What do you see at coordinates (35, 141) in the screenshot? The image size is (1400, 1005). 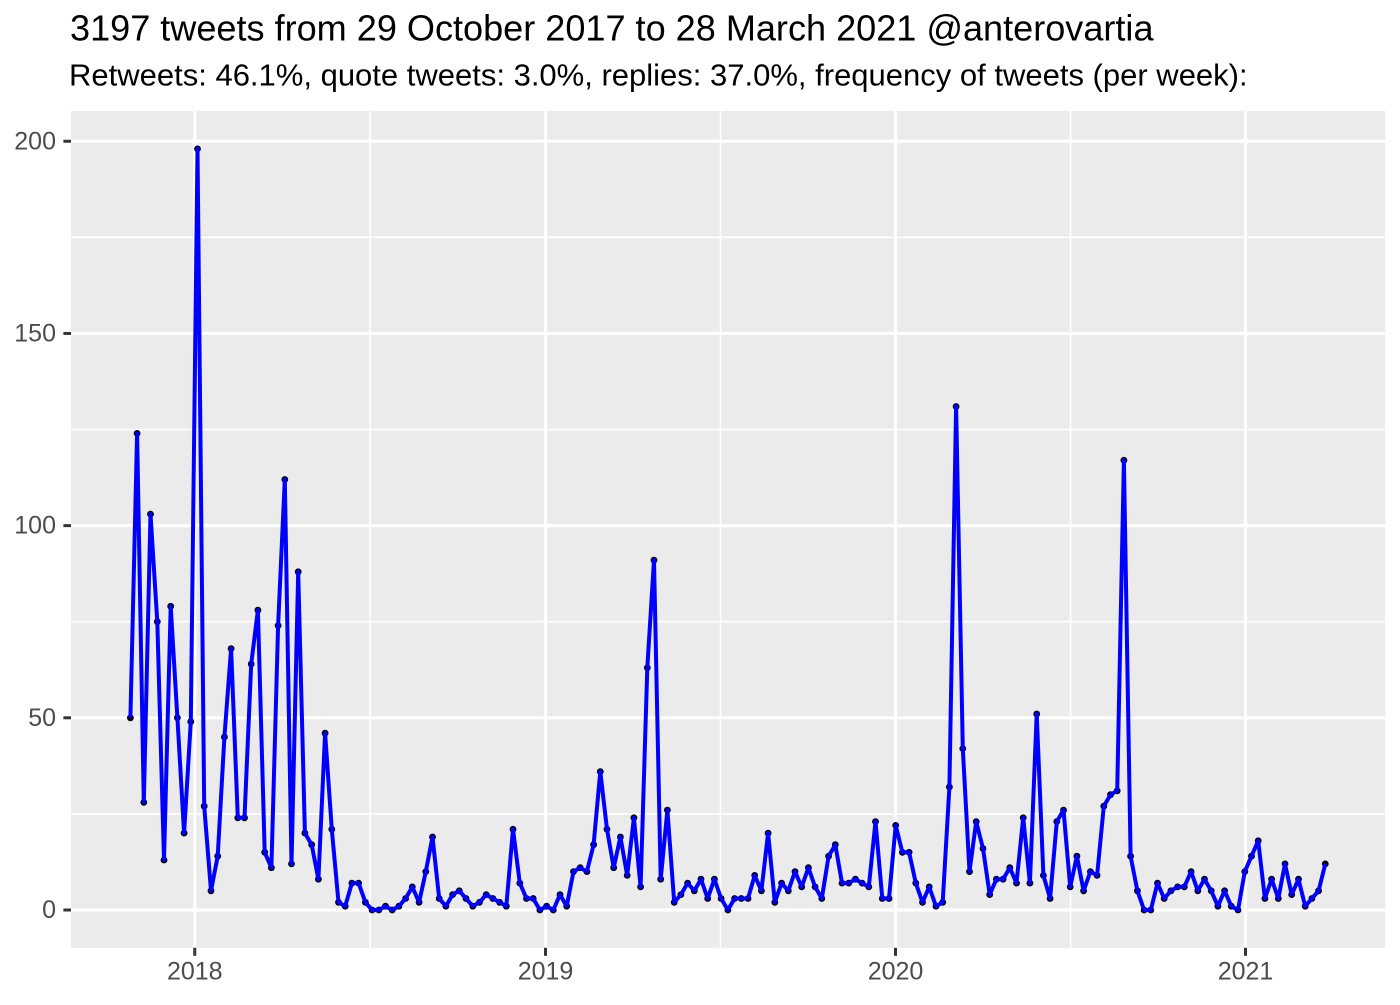 I see `svg-text: 200` at bounding box center [35, 141].